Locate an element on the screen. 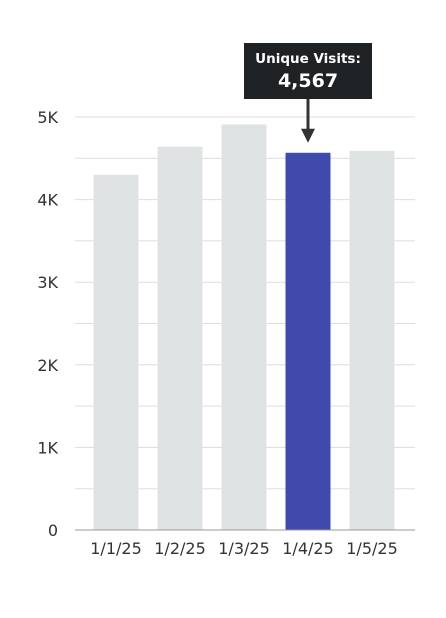 The width and height of the screenshot is (446, 618). tooltip-title: Unique Visits: is located at coordinates (308, 59).